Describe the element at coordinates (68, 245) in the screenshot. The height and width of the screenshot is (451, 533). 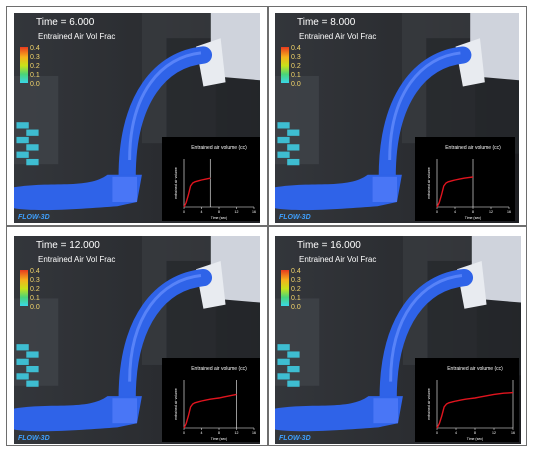
I see `time-label: Time = 12.000` at that location.